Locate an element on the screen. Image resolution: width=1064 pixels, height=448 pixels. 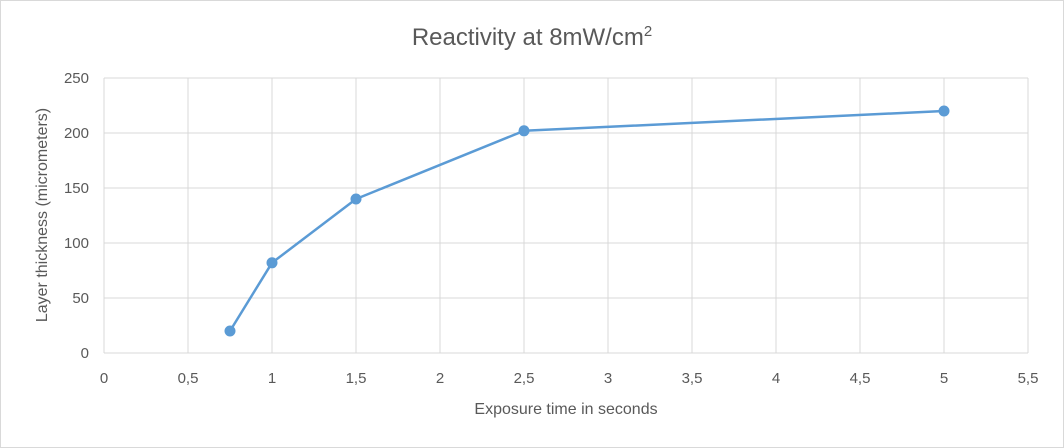
y-tick-label: 100 is located at coordinates (76, 243).